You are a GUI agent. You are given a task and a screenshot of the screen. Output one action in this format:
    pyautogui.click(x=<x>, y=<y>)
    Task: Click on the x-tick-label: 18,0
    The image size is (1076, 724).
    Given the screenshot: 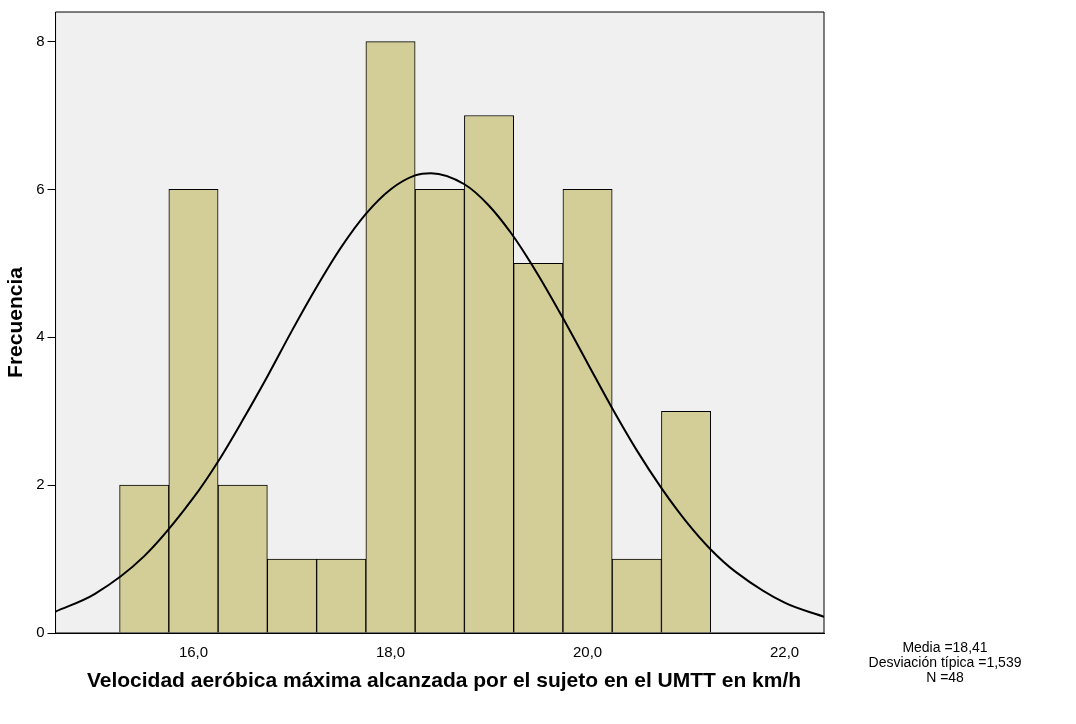 What is the action you would take?
    pyautogui.click(x=390, y=652)
    